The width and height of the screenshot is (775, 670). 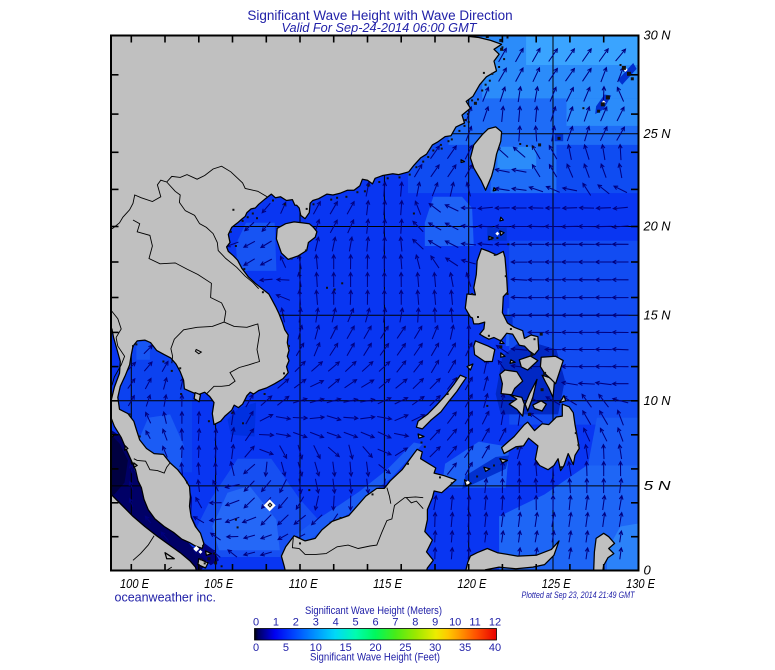 I want to click on svg-text: oceanweather inc., so click(x=165, y=598).